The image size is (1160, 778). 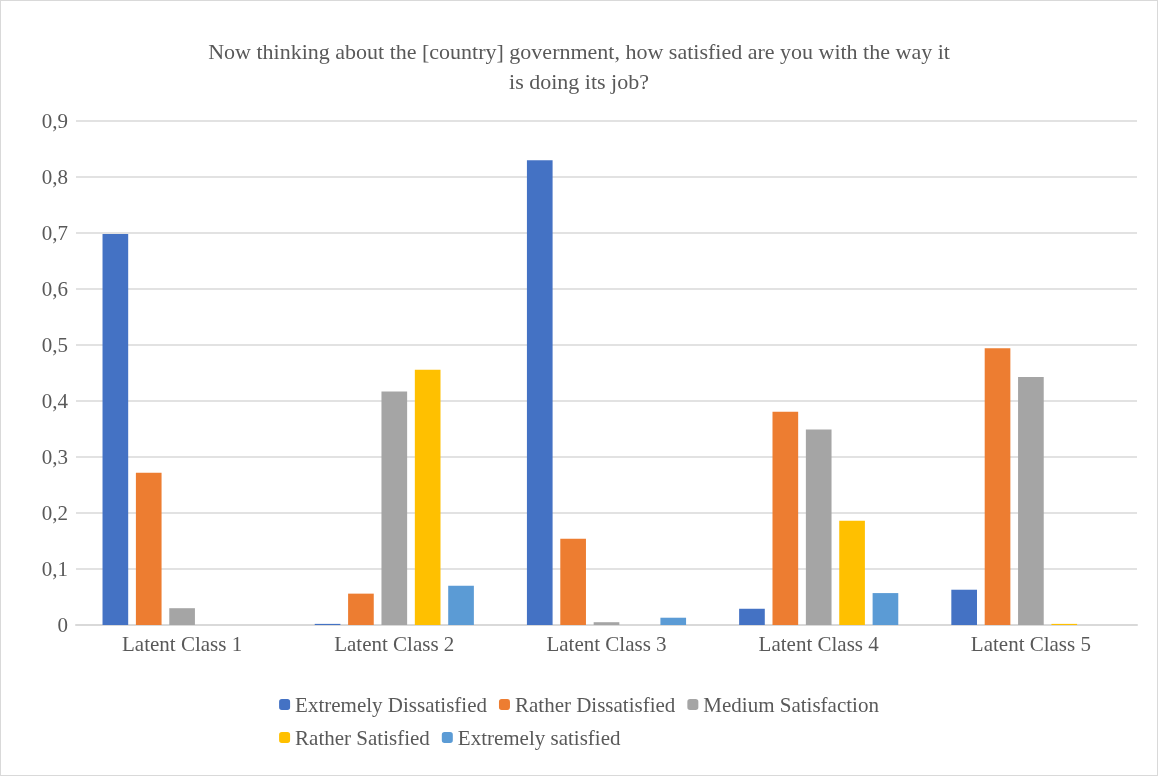 I want to click on x-tick-label: Latent Class 5, so click(x=1030, y=643).